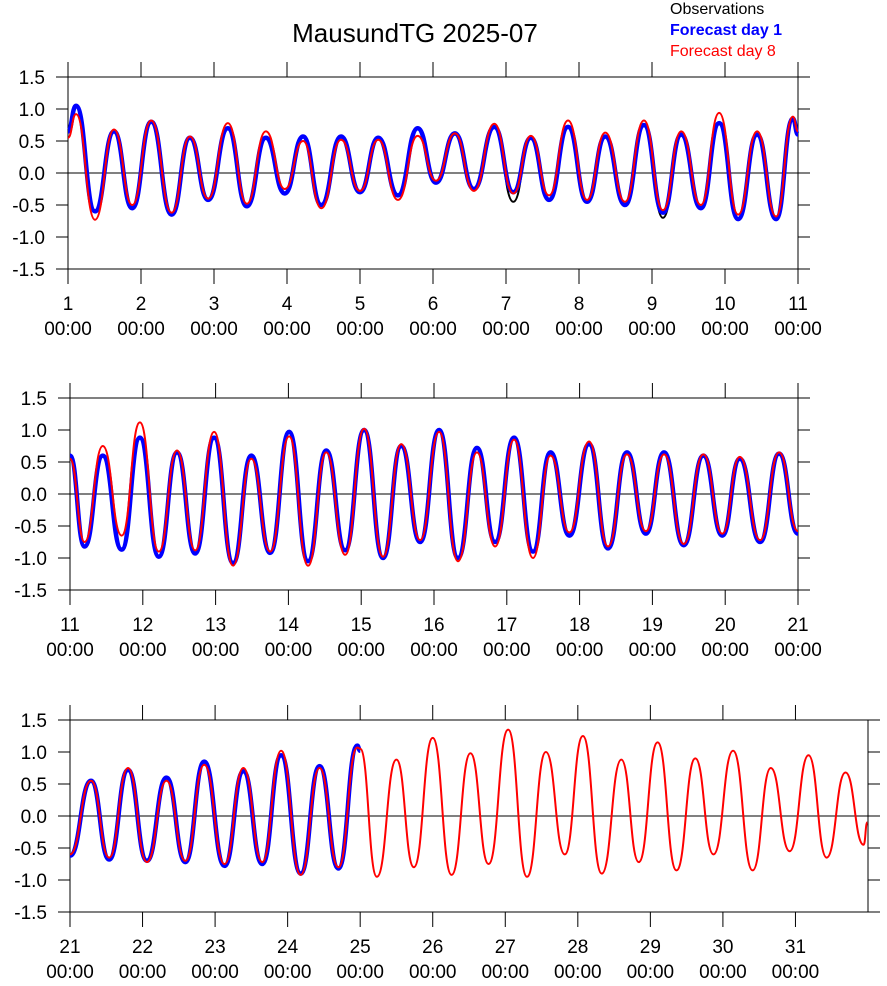  I want to click on x-tick-label: 24 00:00, so click(287, 960).